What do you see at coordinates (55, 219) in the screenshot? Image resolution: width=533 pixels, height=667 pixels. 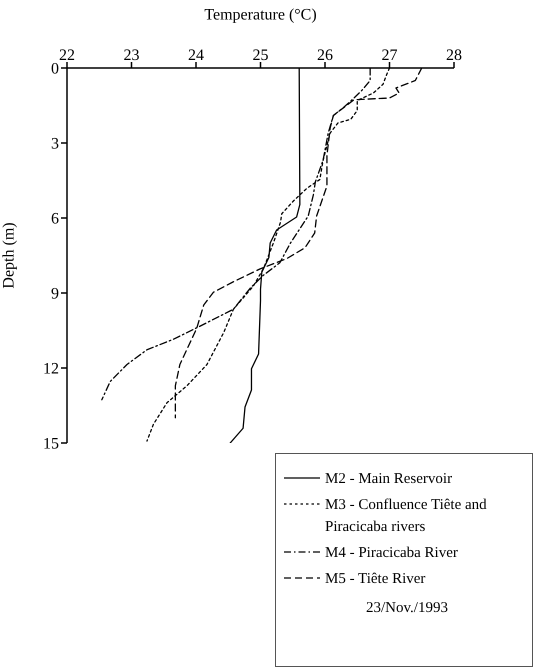 I see `y-tick-label: 6` at bounding box center [55, 219].